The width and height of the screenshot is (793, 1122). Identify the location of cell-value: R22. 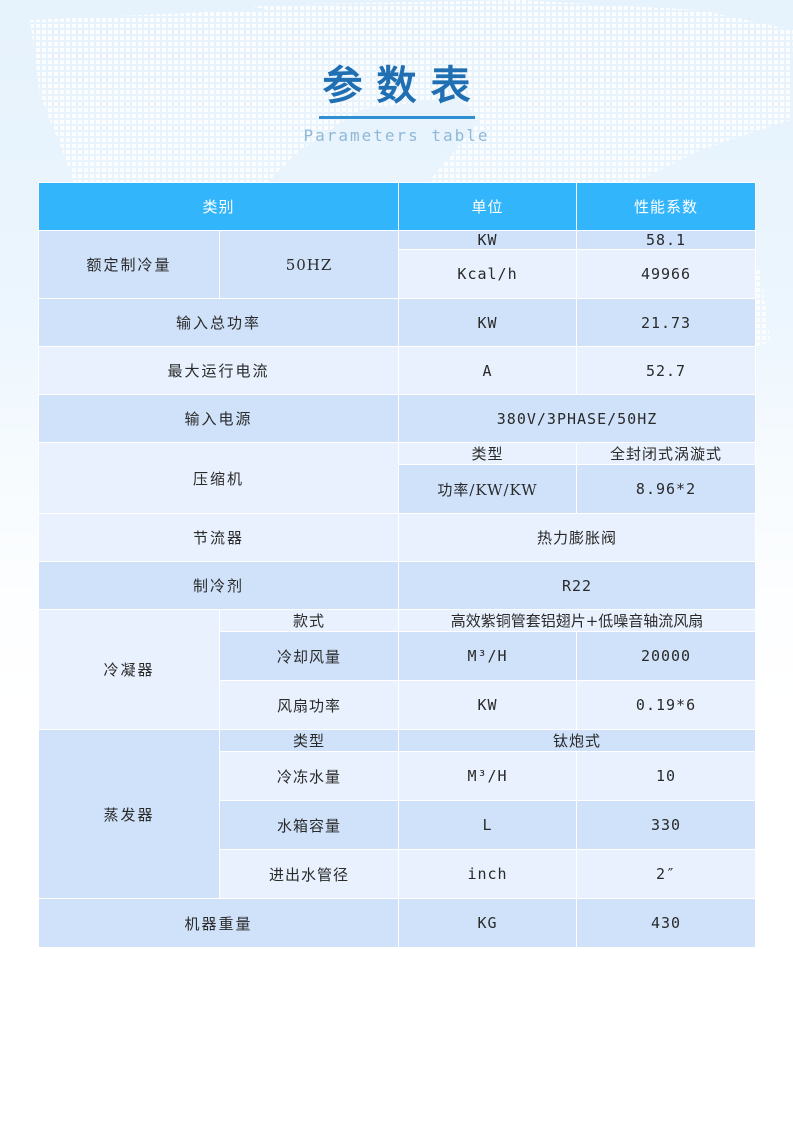
(577, 585).